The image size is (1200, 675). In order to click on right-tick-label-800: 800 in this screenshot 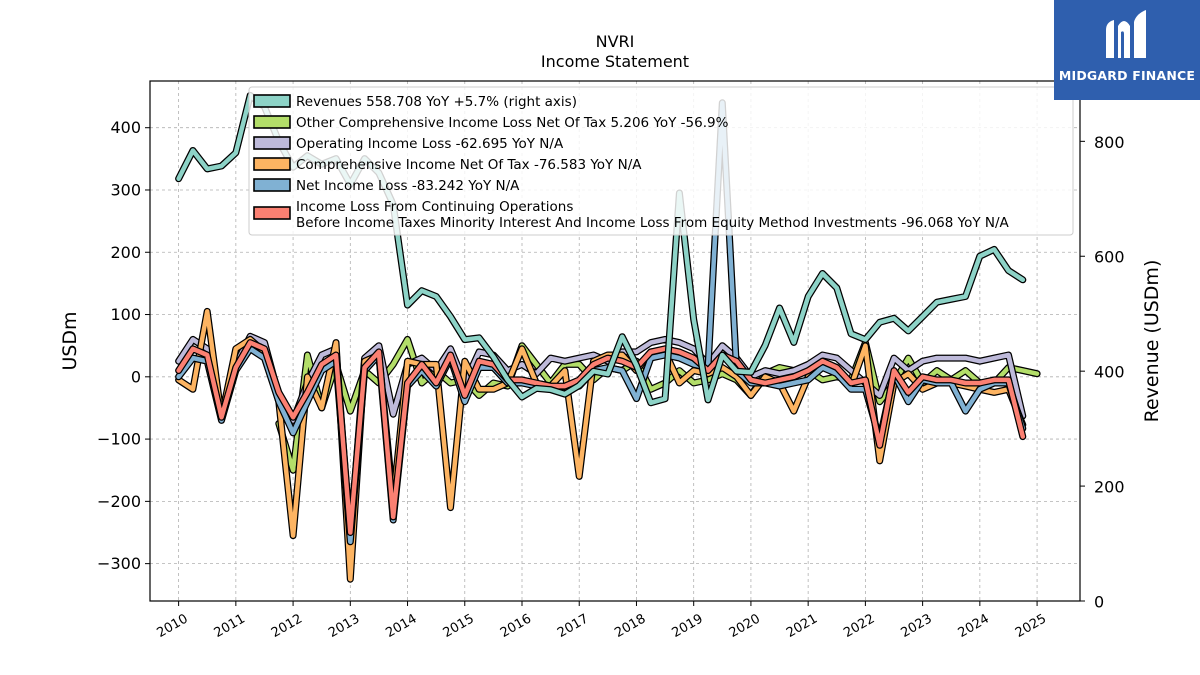, I will do `click(1109, 142)`.